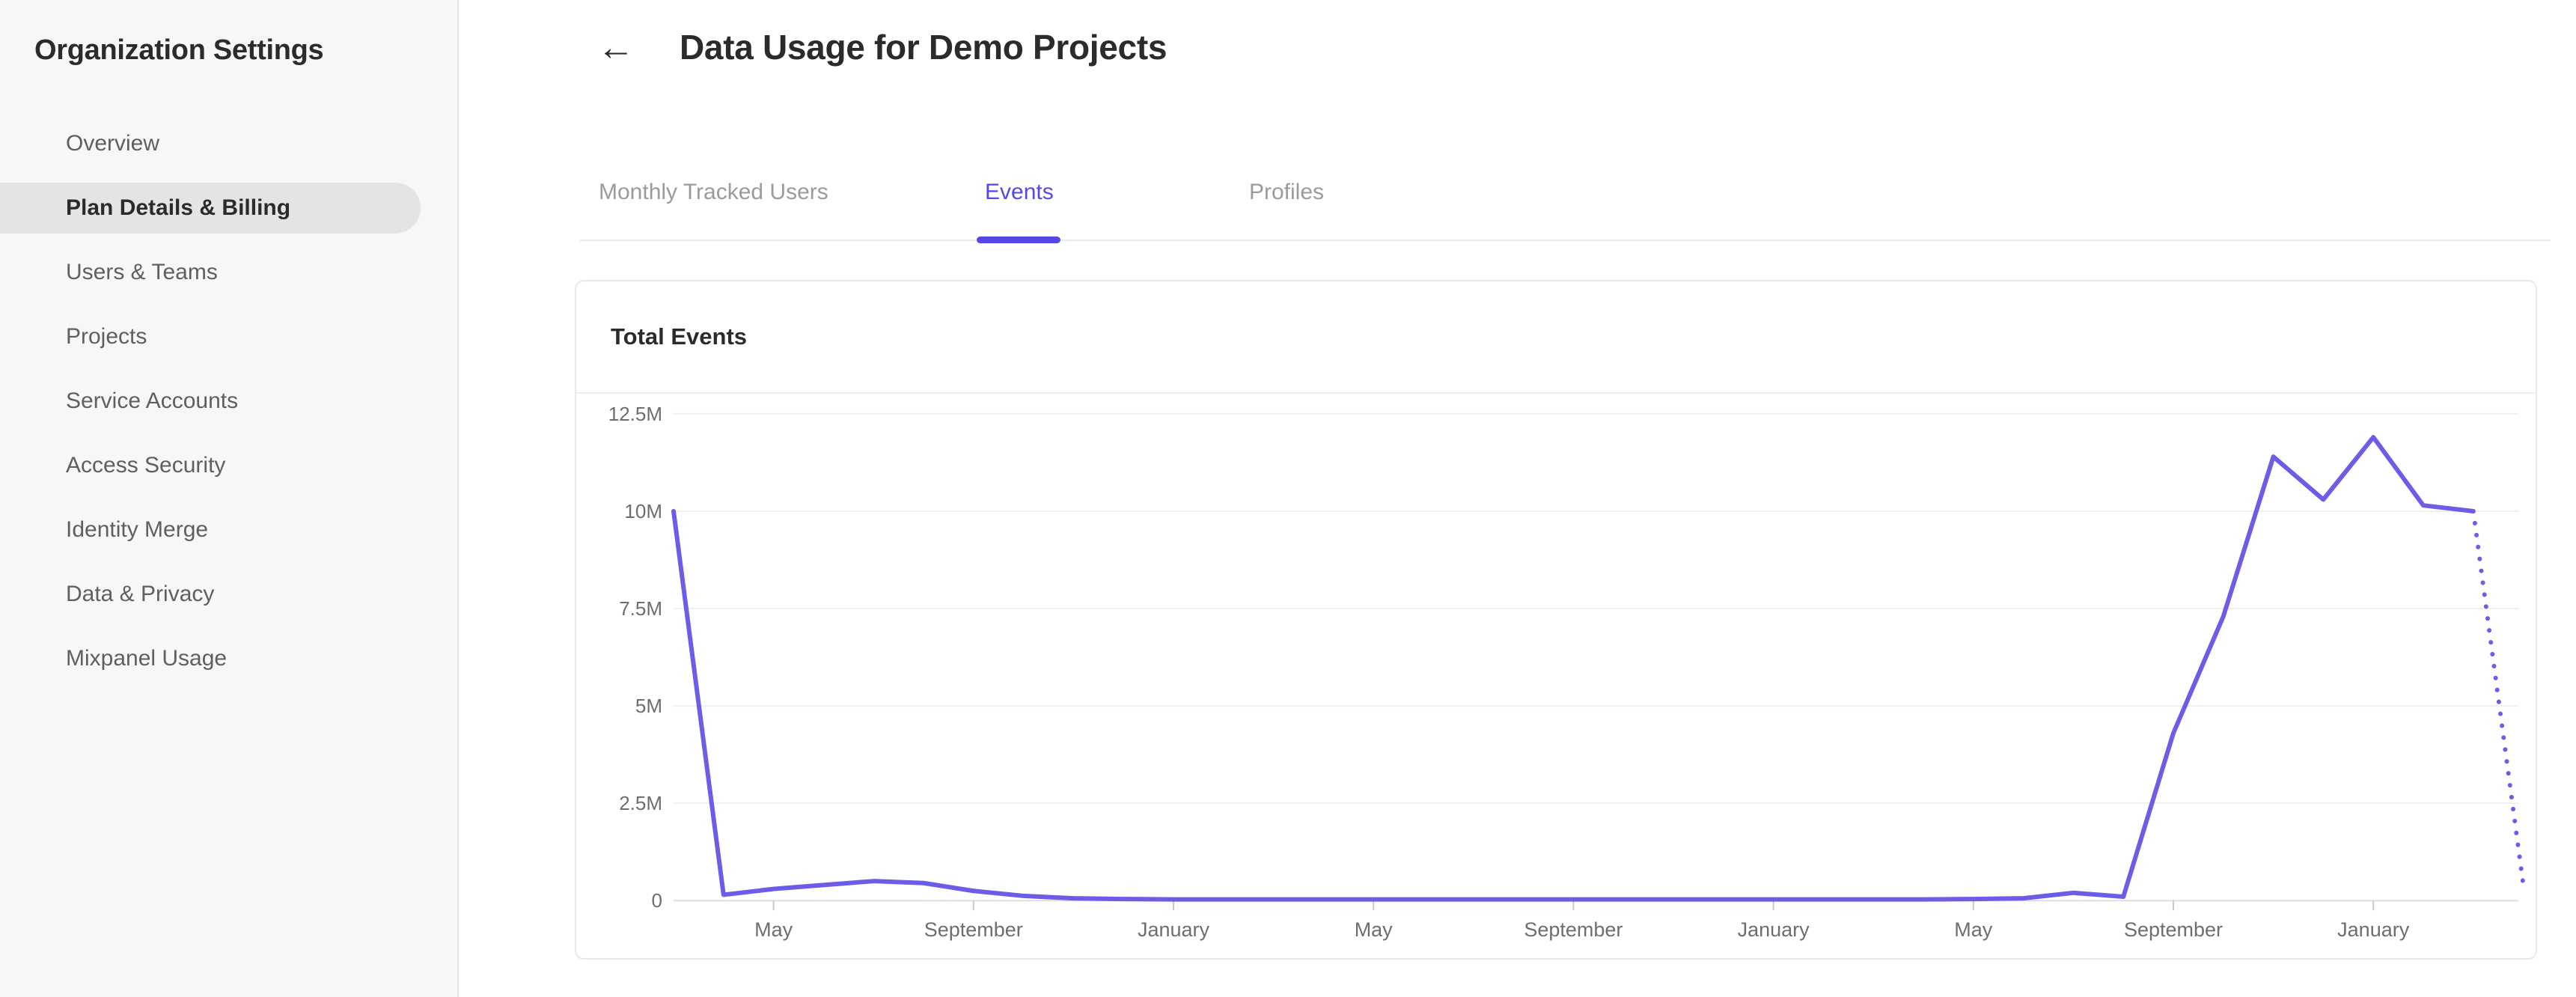 The height and width of the screenshot is (997, 2576). Describe the element at coordinates (137, 529) in the screenshot. I see `sidebar-item-label: Identity Merge` at that location.